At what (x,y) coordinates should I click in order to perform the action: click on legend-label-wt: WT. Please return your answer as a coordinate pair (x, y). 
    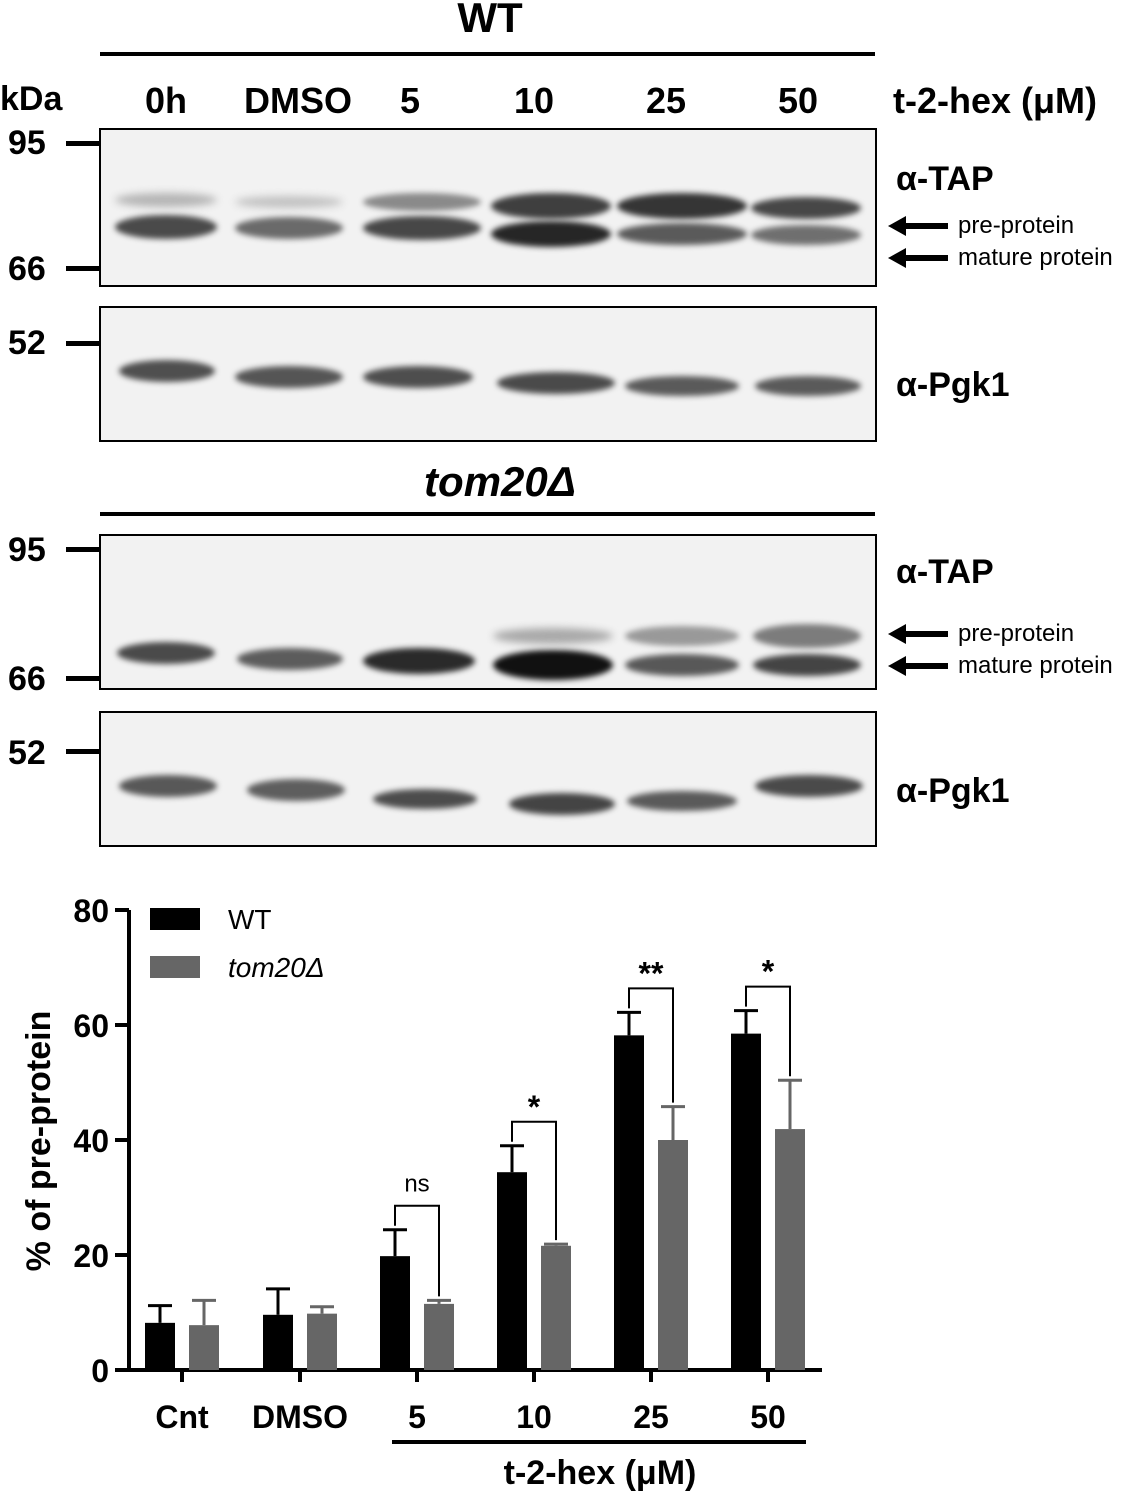
    Looking at the image, I should click on (250, 919).